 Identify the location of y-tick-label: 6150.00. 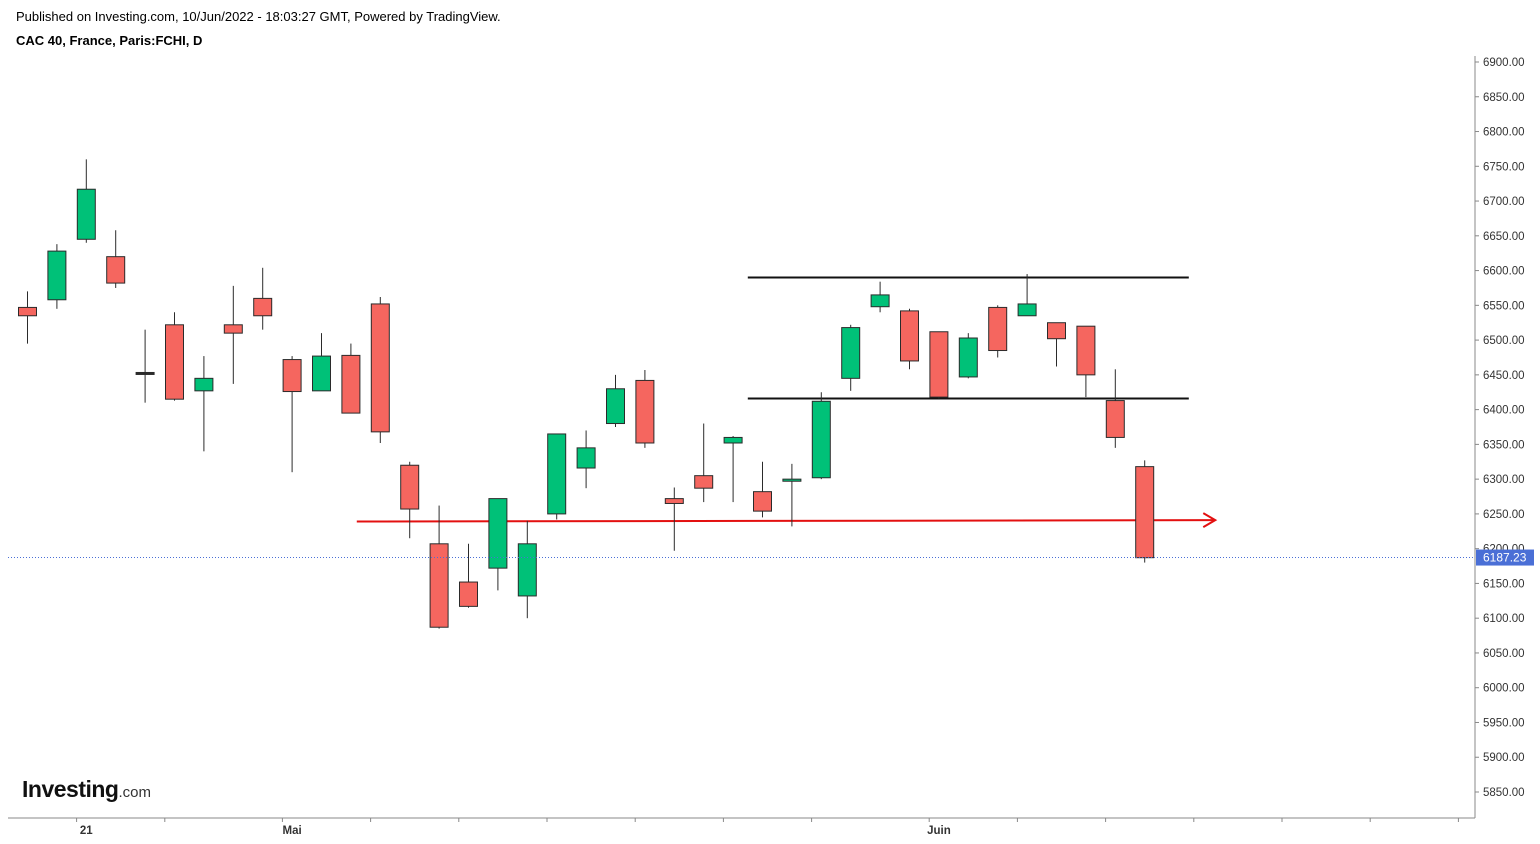
(1504, 584).